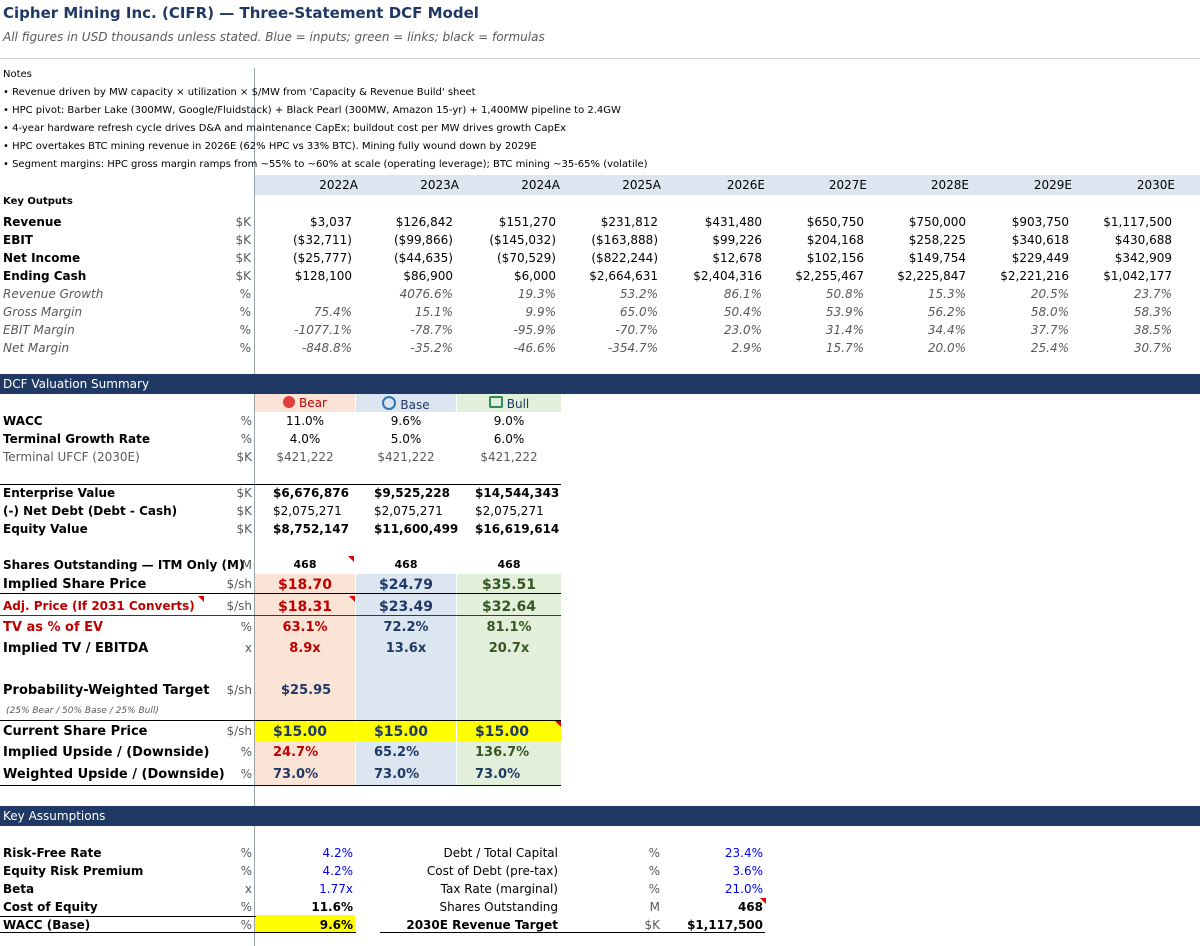  I want to click on assumption-value: 23.4%, so click(743, 853).